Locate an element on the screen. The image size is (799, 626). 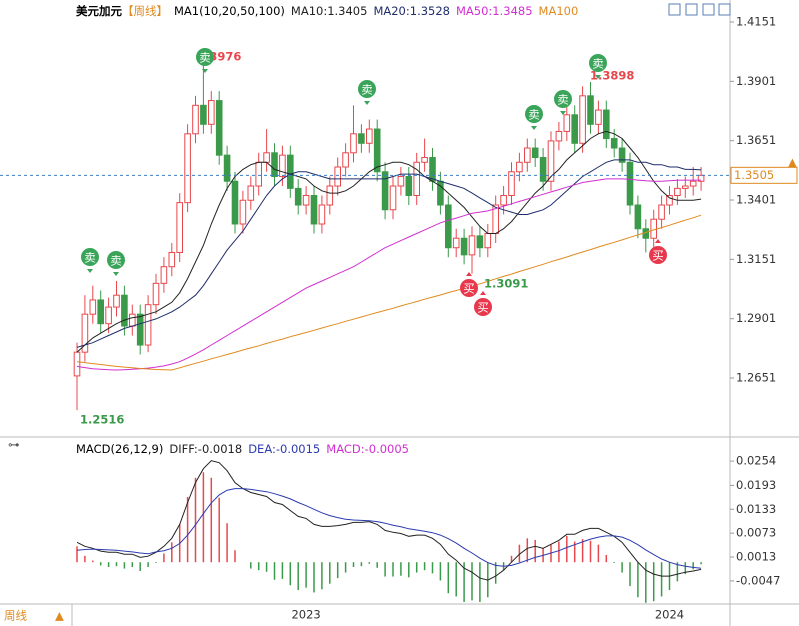
line is located at coordinates (389, 528).